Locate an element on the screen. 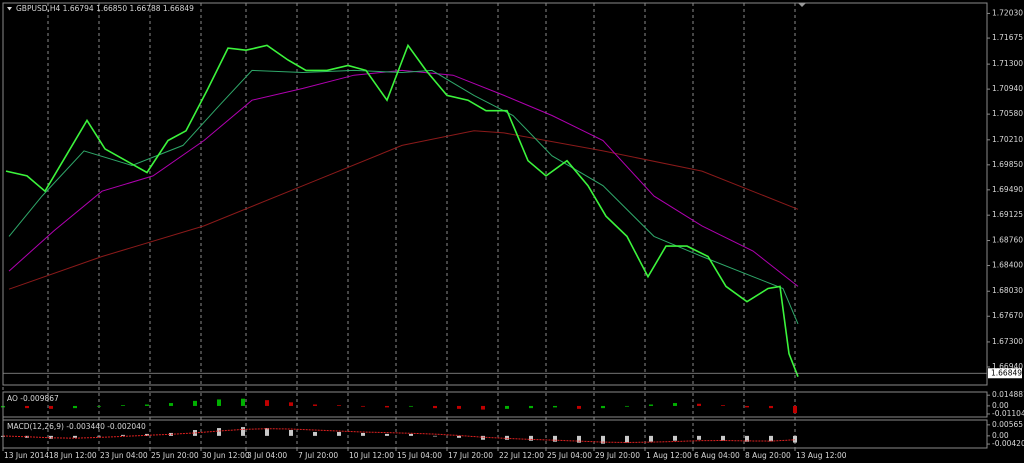 Image resolution: width=1024 pixels, height=463 pixels. last-price-box is located at coordinates (1005, 373).